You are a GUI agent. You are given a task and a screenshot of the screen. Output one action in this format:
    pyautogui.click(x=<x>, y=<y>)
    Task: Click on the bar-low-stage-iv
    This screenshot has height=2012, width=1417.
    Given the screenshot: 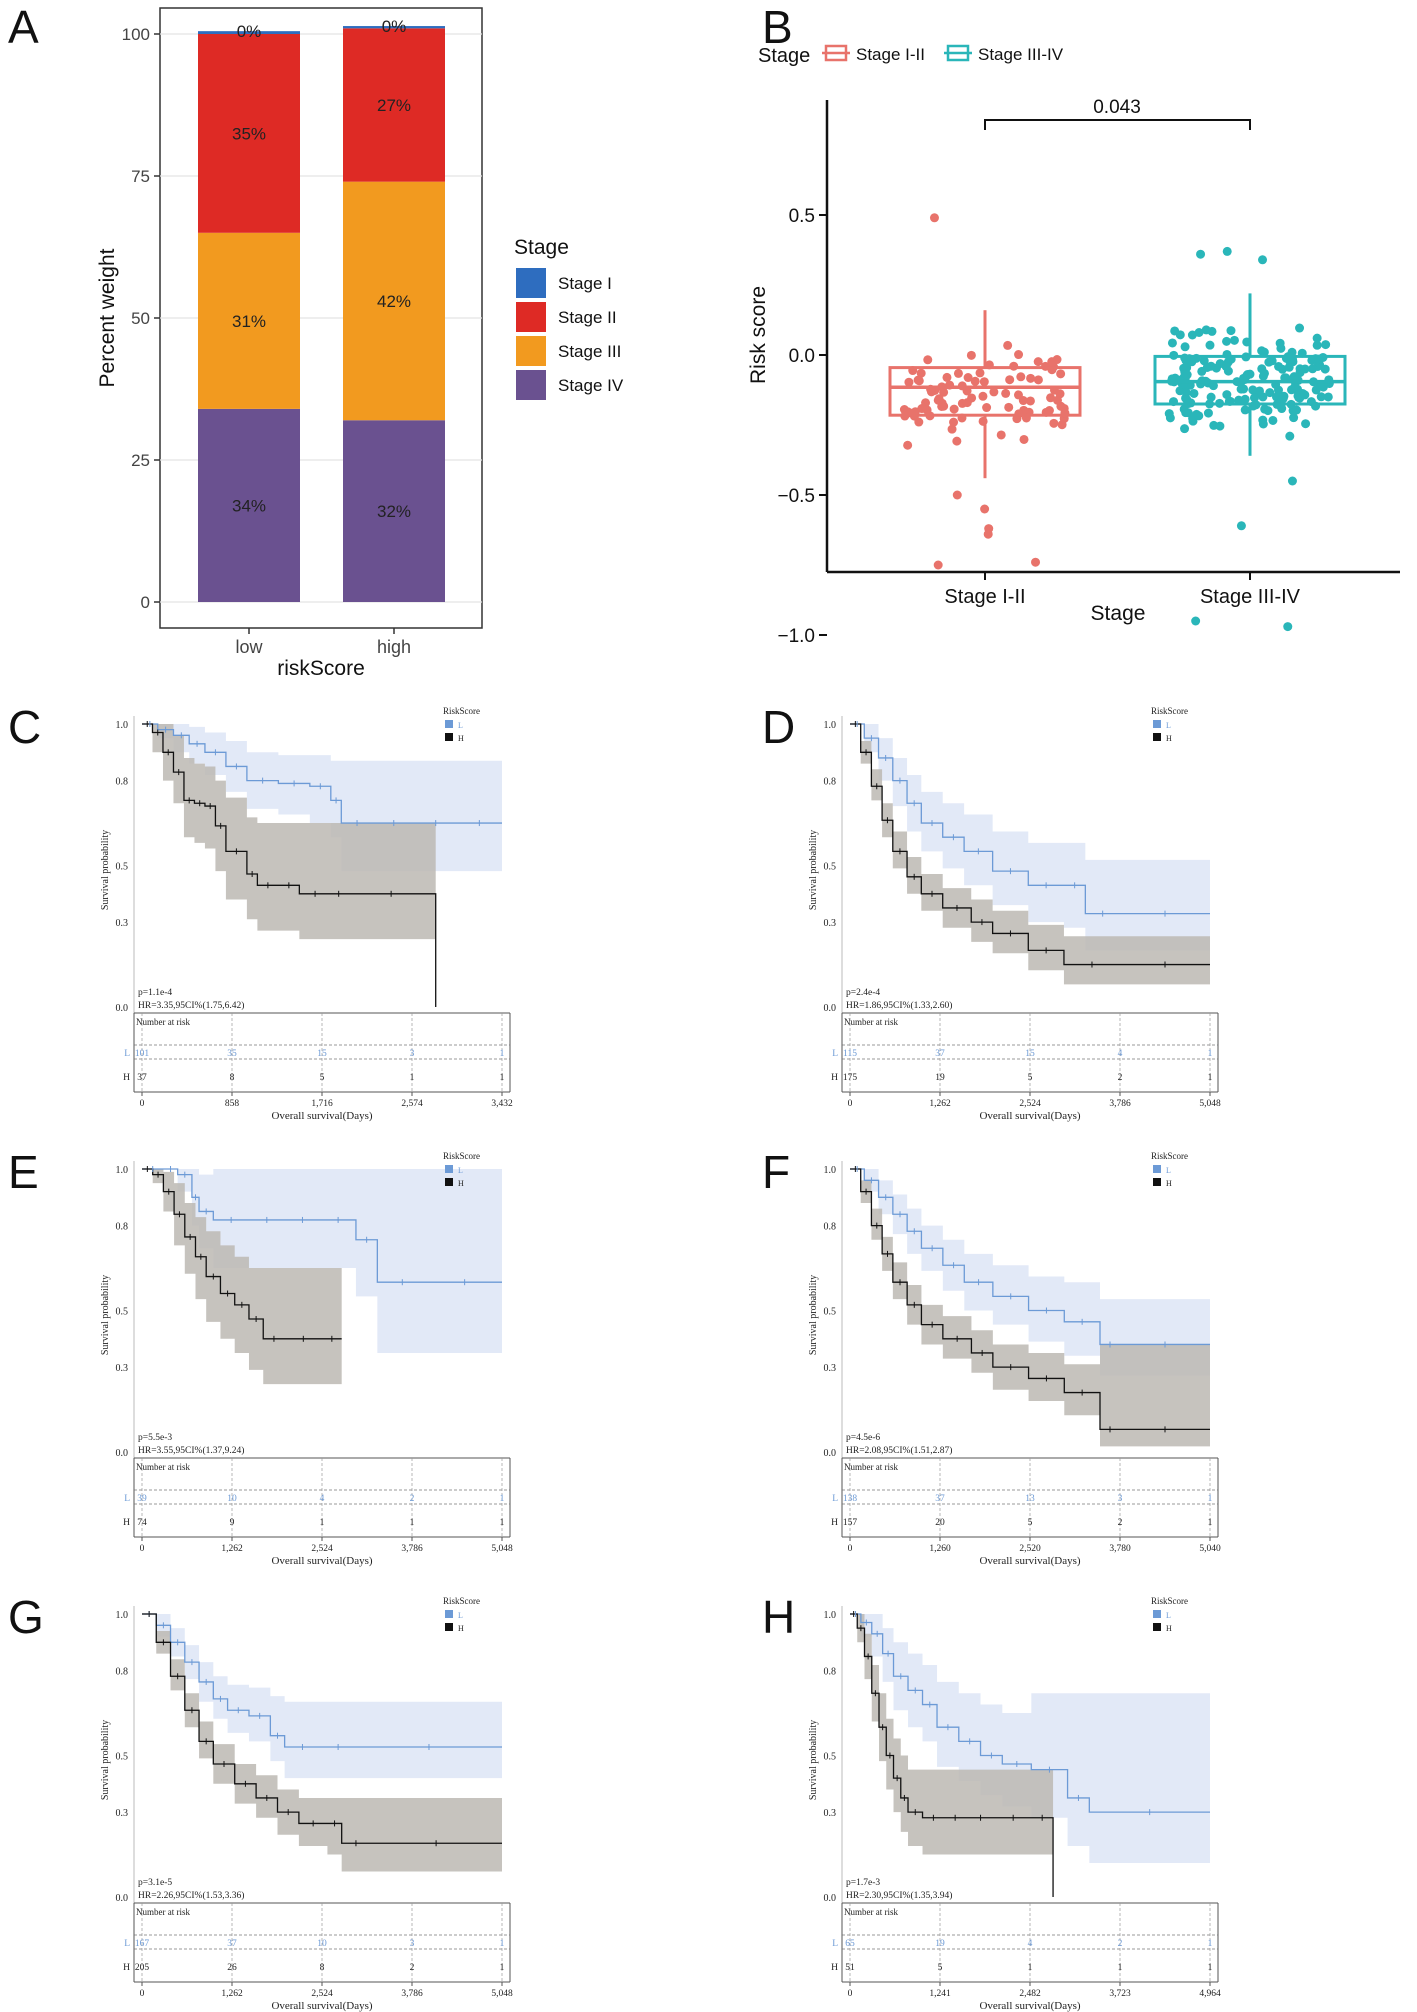 What is the action you would take?
    pyautogui.click(x=249, y=505)
    